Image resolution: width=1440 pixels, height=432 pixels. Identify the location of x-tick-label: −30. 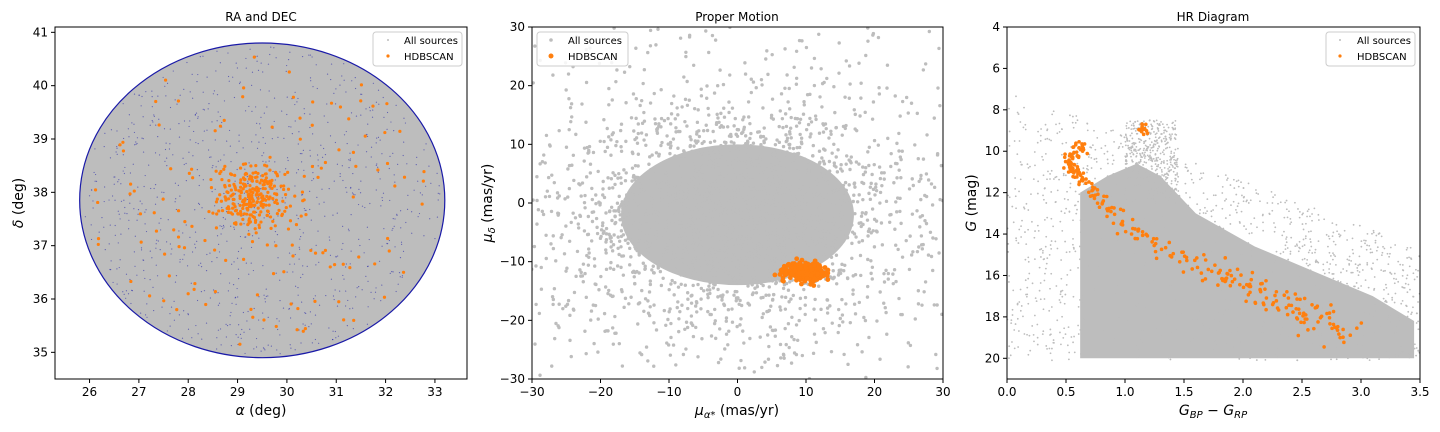
(531, 392).